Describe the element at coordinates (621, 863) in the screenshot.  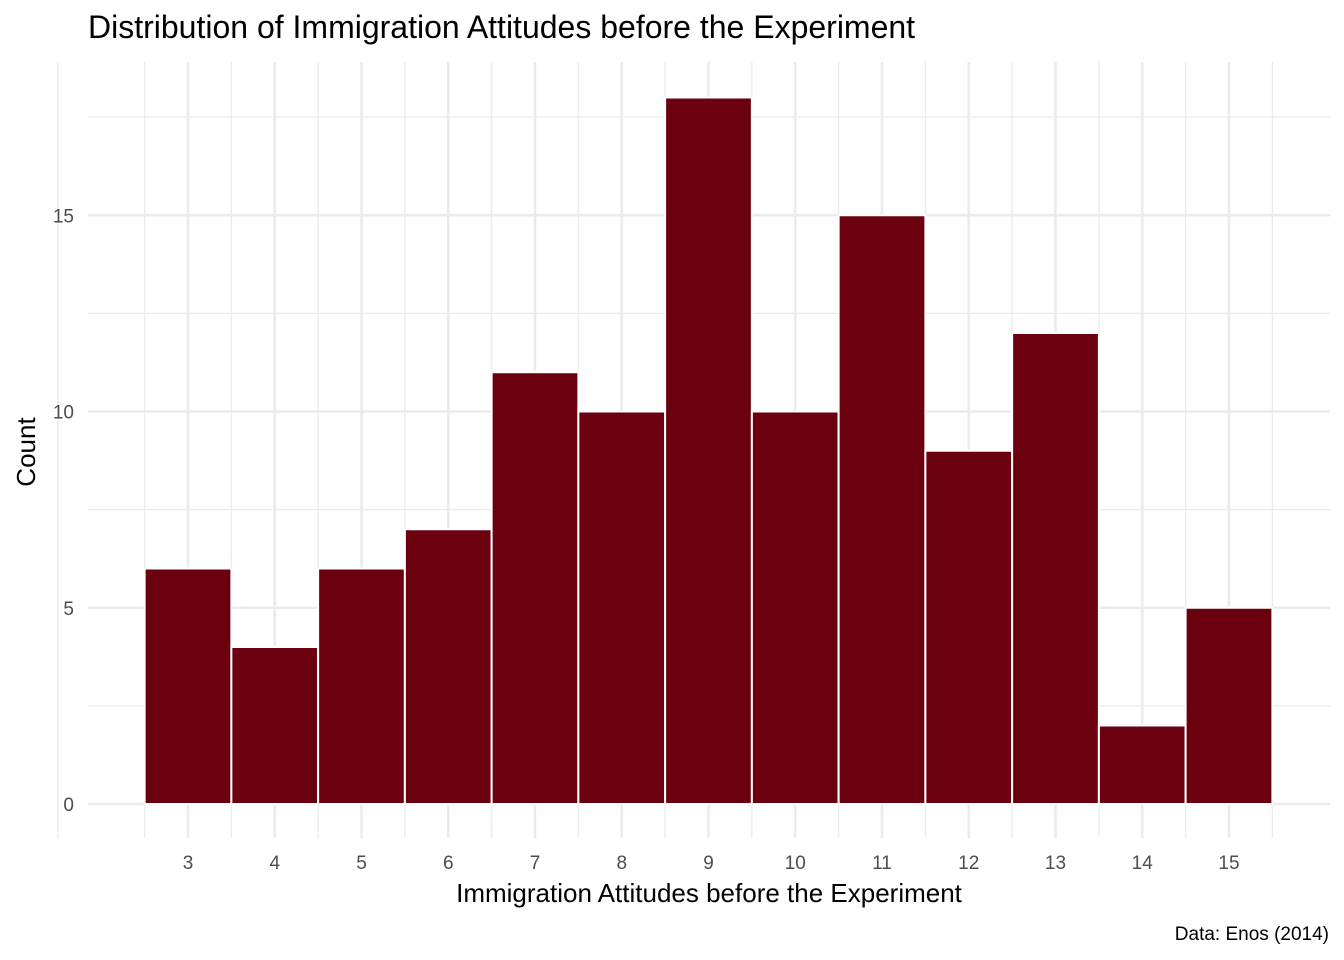
I see `x-tick-label: 8` at that location.